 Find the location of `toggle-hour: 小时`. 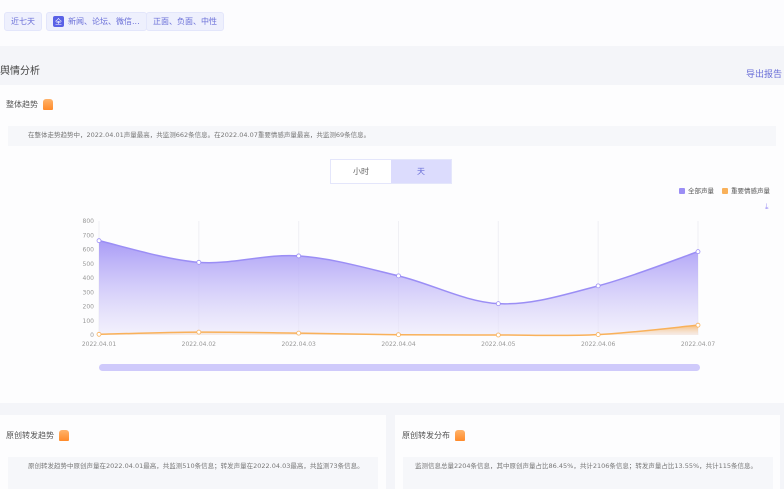

toggle-hour: 小时 is located at coordinates (361, 171).